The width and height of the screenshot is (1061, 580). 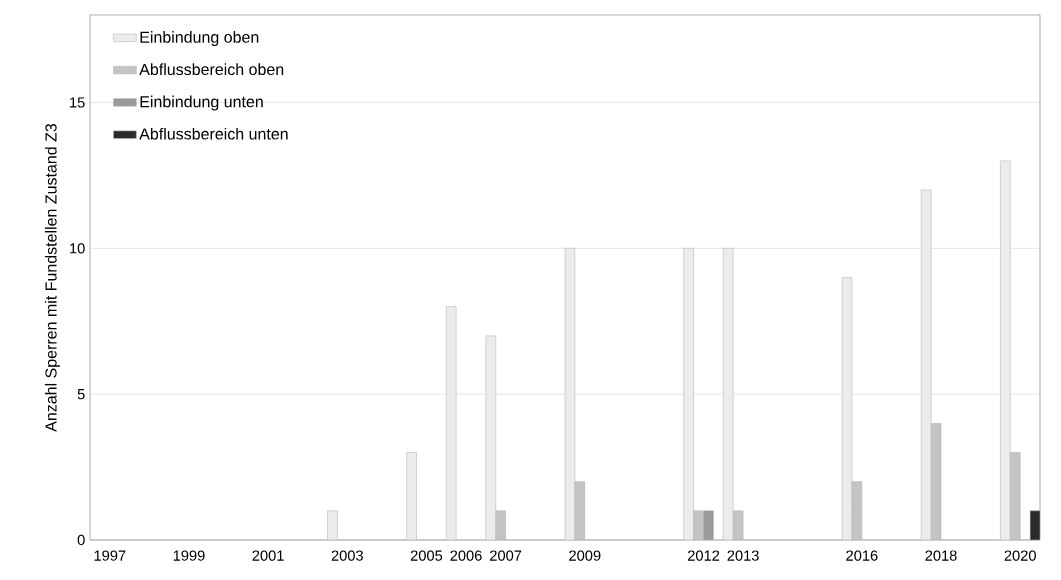 What do you see at coordinates (862, 555) in the screenshot?
I see `x-tick-label: 2016` at bounding box center [862, 555].